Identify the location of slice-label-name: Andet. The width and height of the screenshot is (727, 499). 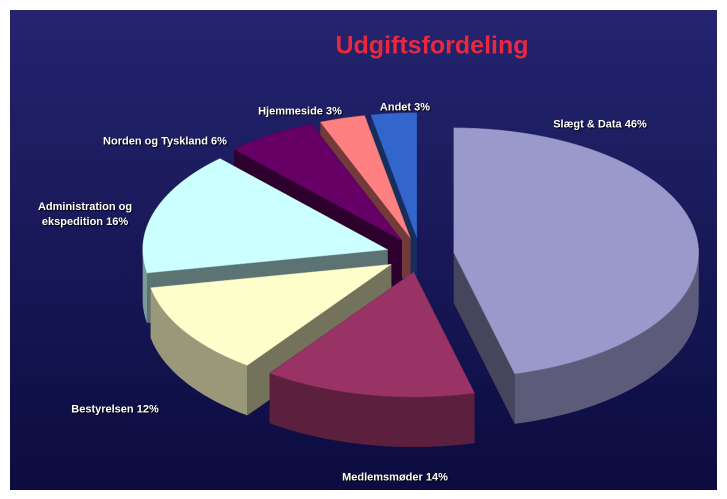
(395, 107).